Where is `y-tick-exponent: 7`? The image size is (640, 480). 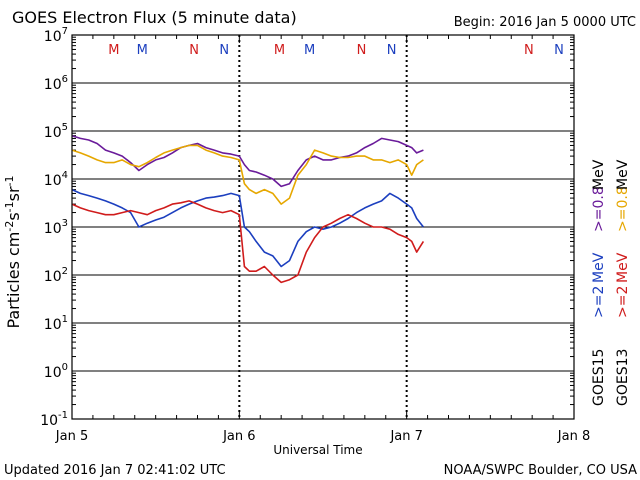 y-tick-exponent: 7 is located at coordinates (65, 31).